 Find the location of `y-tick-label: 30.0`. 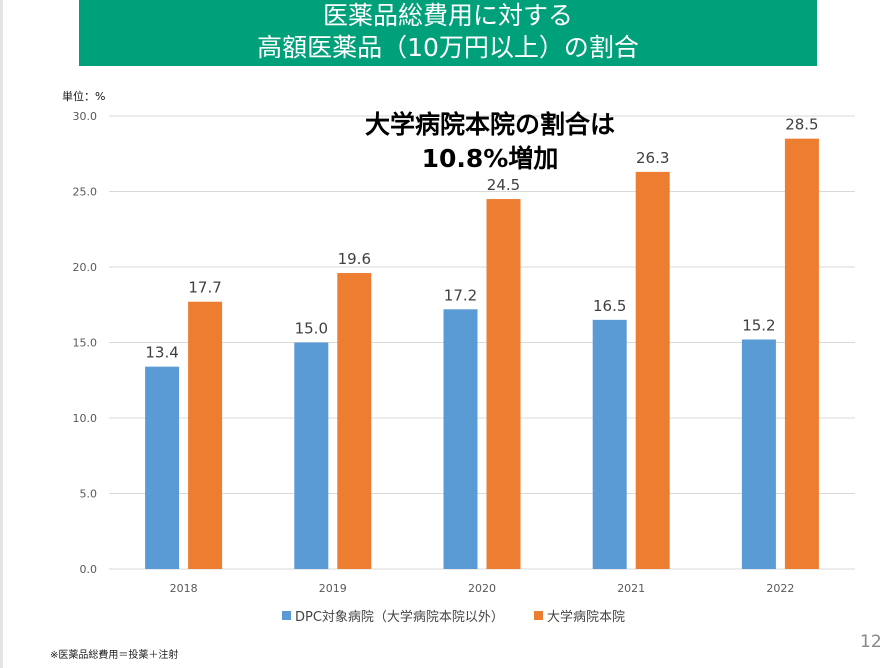

y-tick-label: 30.0 is located at coordinates (85, 116).